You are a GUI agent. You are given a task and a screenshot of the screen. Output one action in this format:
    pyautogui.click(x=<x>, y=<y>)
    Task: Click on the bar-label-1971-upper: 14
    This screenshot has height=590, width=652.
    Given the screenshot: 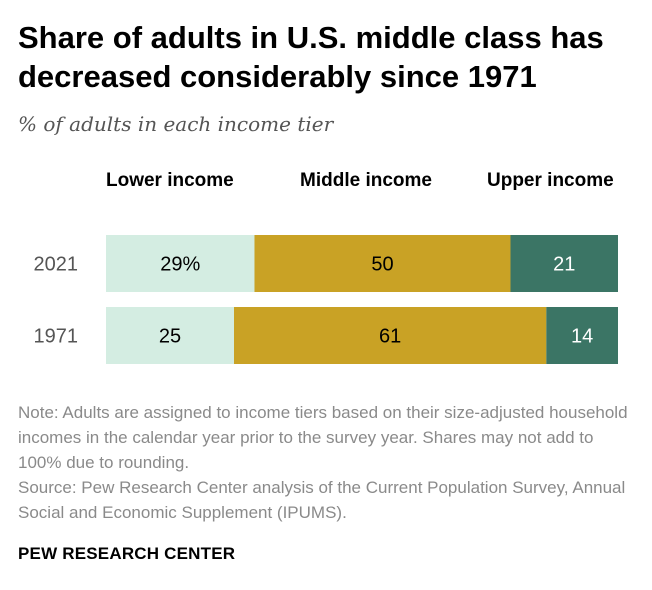 What is the action you would take?
    pyautogui.click(x=582, y=337)
    